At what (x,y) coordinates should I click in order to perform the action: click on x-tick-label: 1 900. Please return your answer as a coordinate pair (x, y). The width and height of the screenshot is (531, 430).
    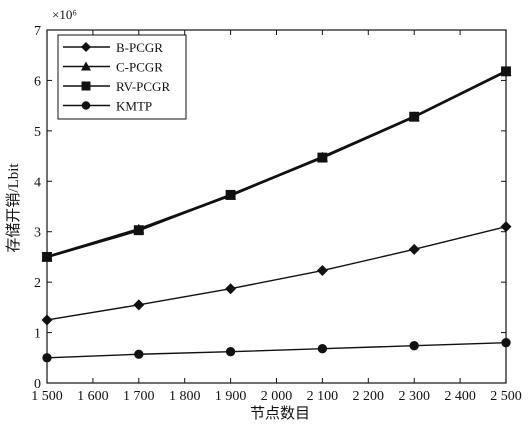
    Looking at the image, I should click on (231, 396).